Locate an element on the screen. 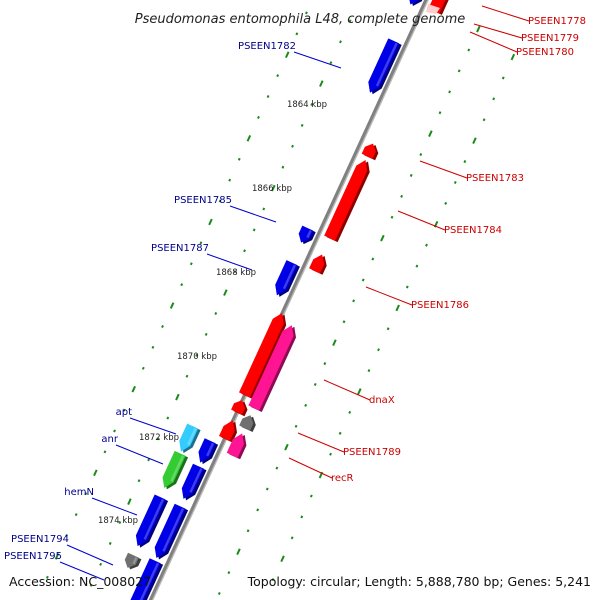 The height and width of the screenshot is (600, 600). forward-gene-label: PSEEN1795 is located at coordinates (33, 556).